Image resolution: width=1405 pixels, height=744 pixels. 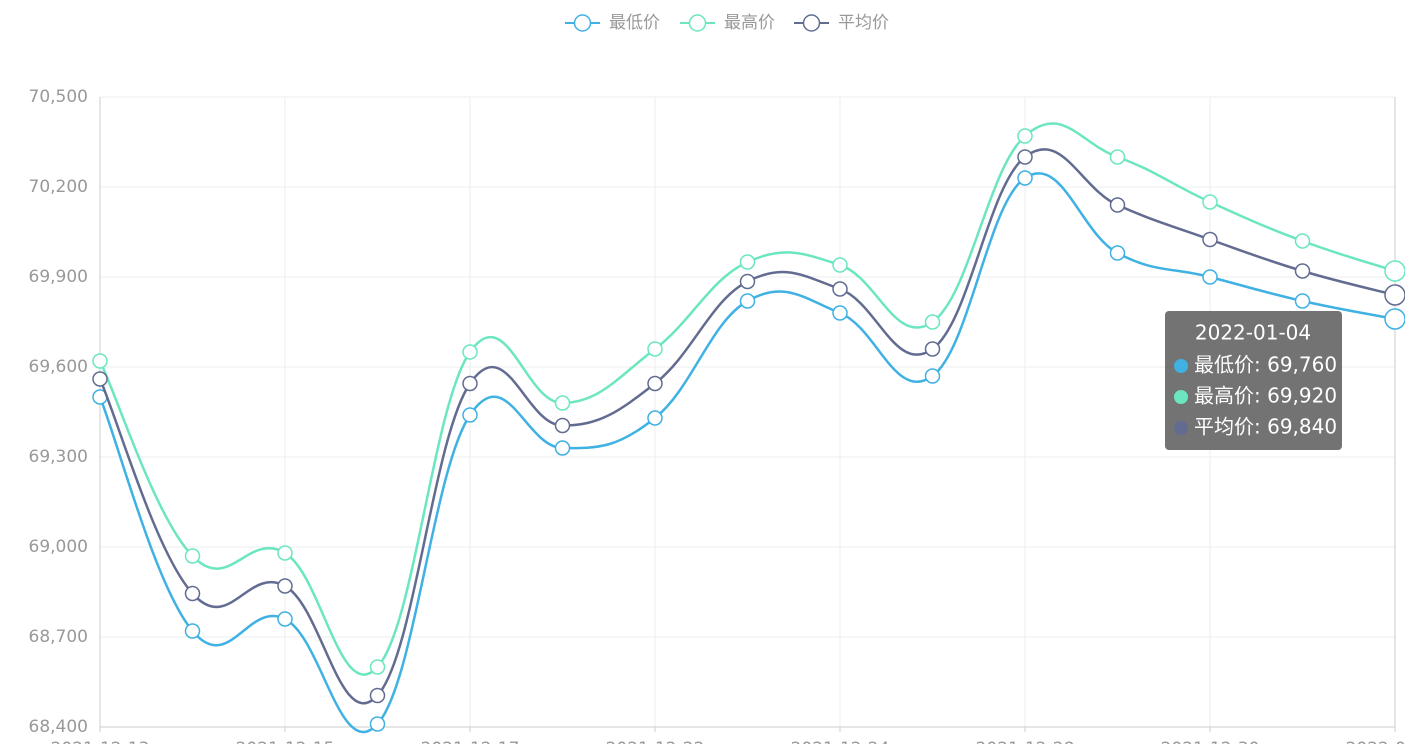 What do you see at coordinates (58, 277) in the screenshot?
I see `y-tick-label: 69,900` at bounding box center [58, 277].